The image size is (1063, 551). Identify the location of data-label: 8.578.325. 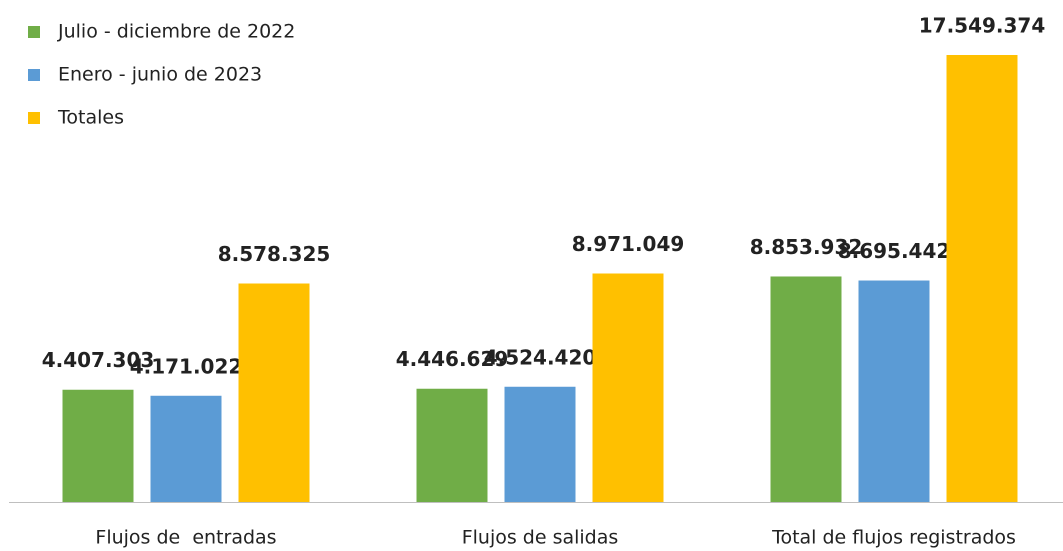
(274, 254).